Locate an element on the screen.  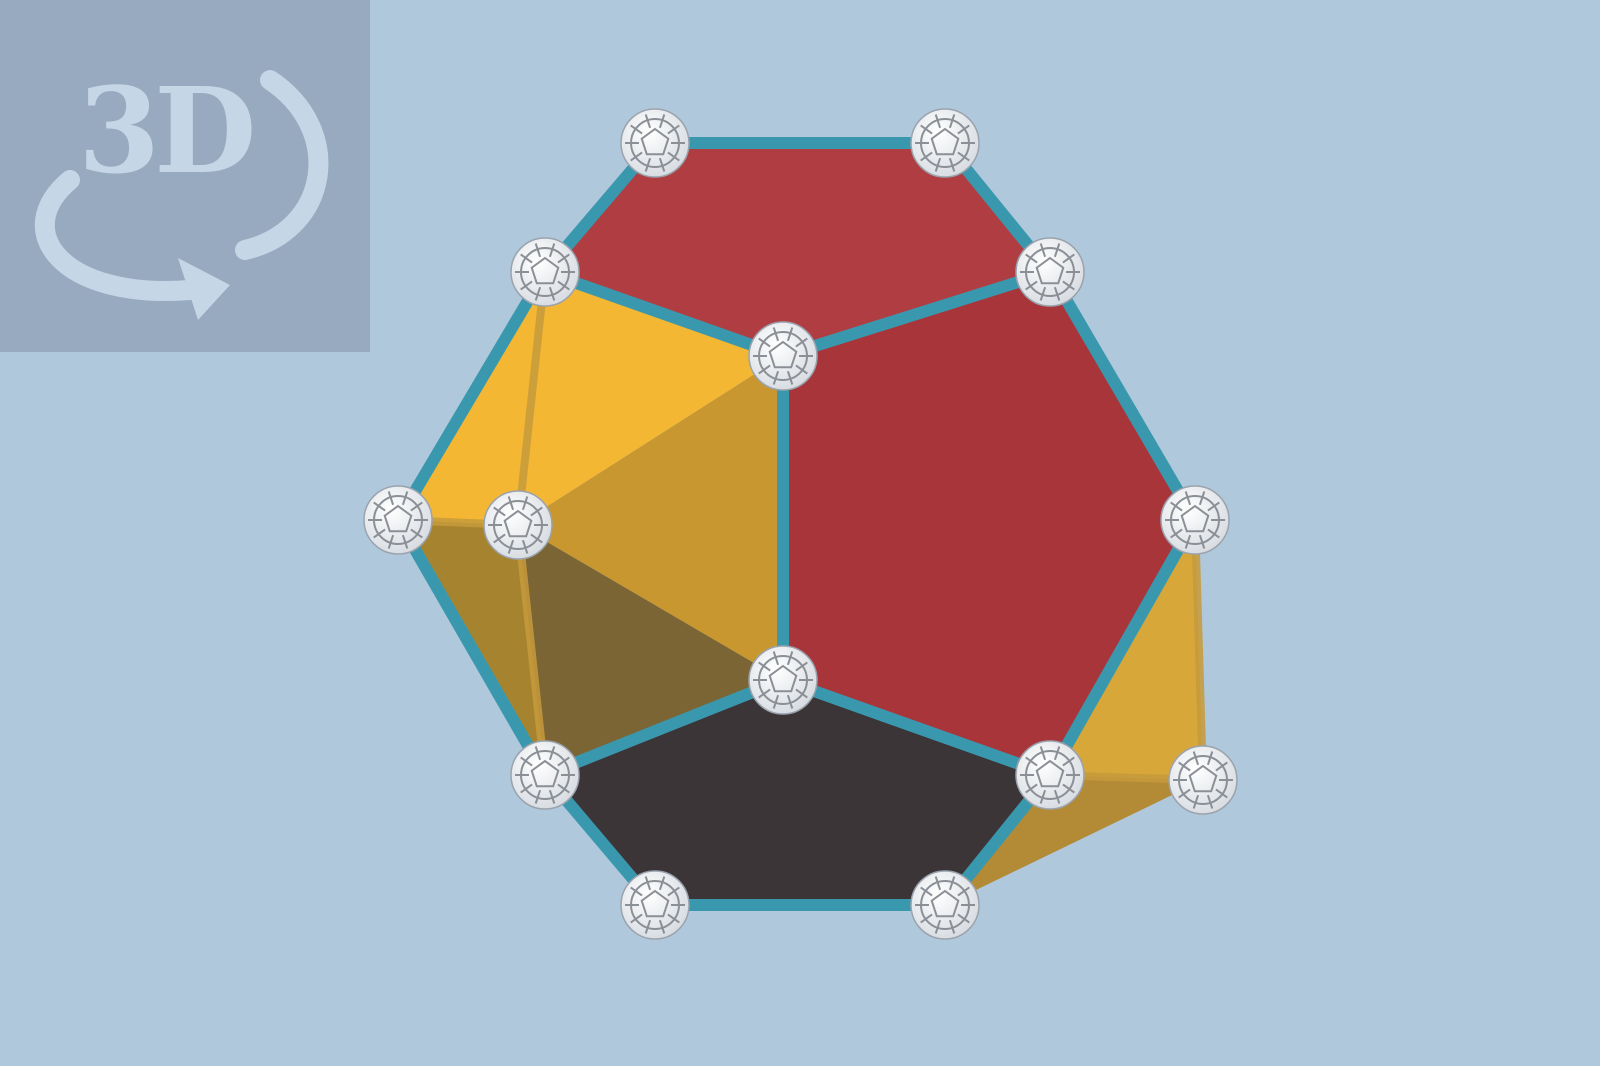
face-red-right is located at coordinates (989, 523).